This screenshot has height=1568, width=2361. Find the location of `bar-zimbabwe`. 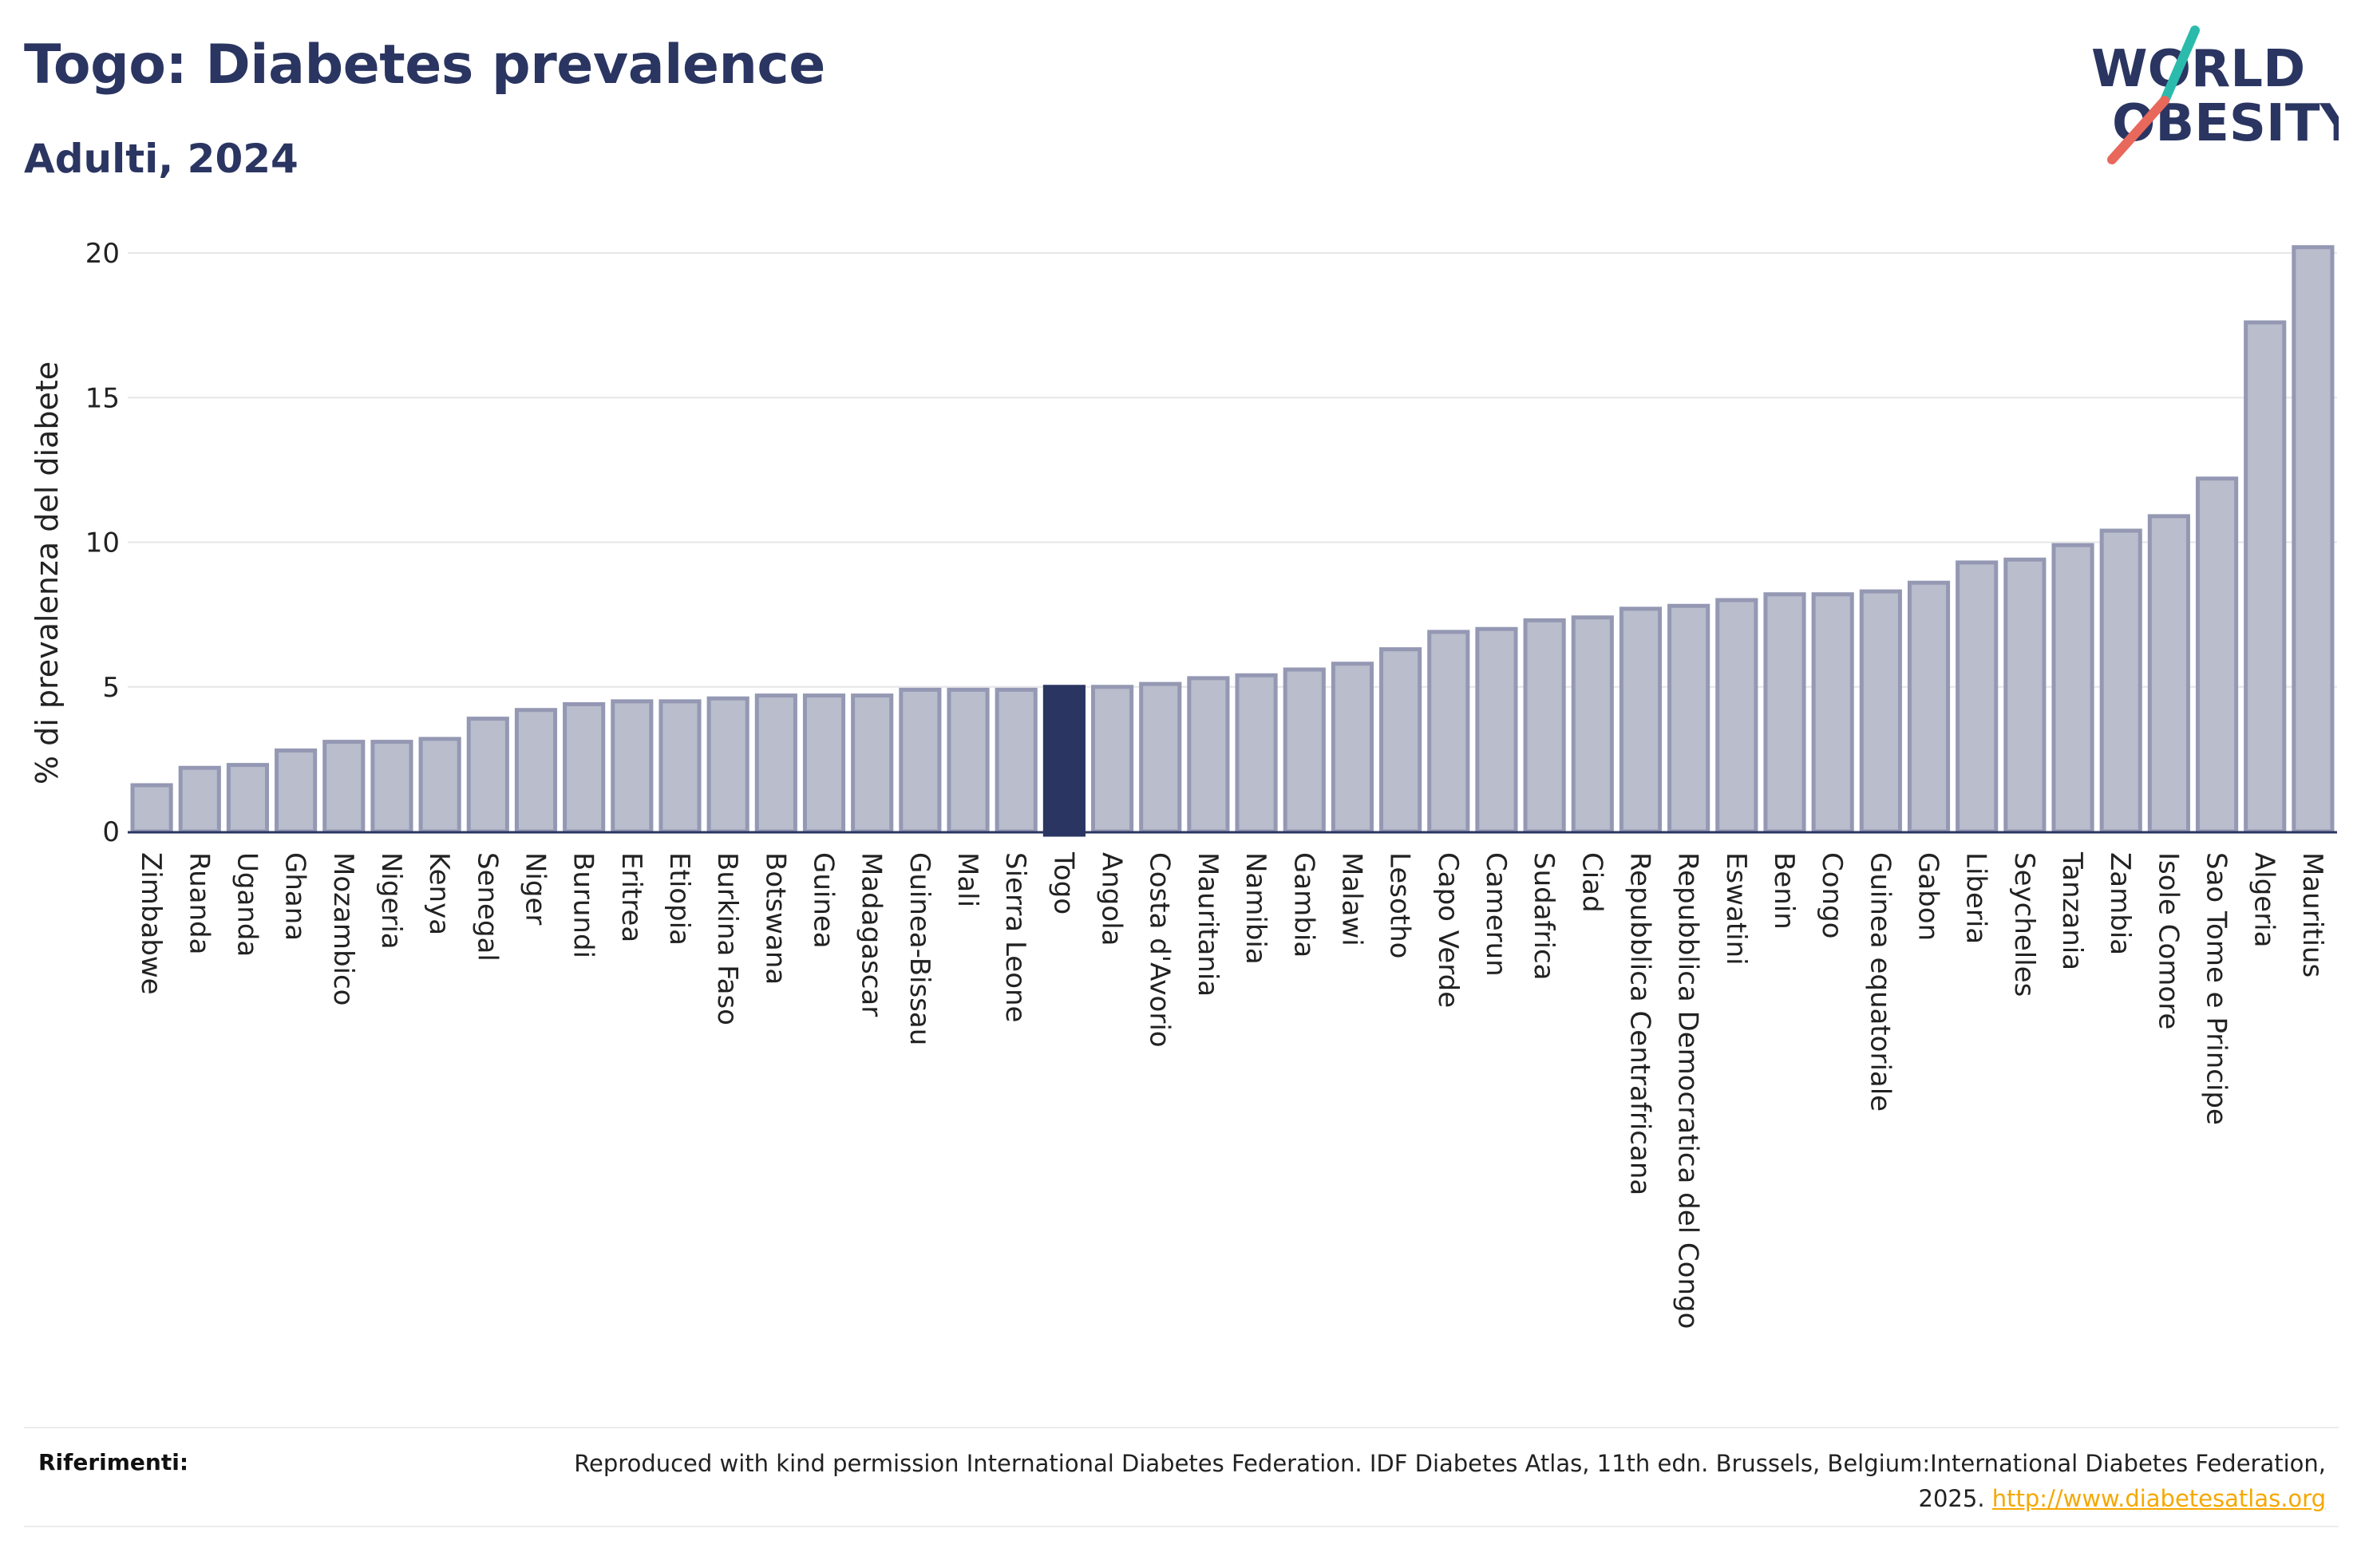

bar-zimbabwe is located at coordinates (151, 808).